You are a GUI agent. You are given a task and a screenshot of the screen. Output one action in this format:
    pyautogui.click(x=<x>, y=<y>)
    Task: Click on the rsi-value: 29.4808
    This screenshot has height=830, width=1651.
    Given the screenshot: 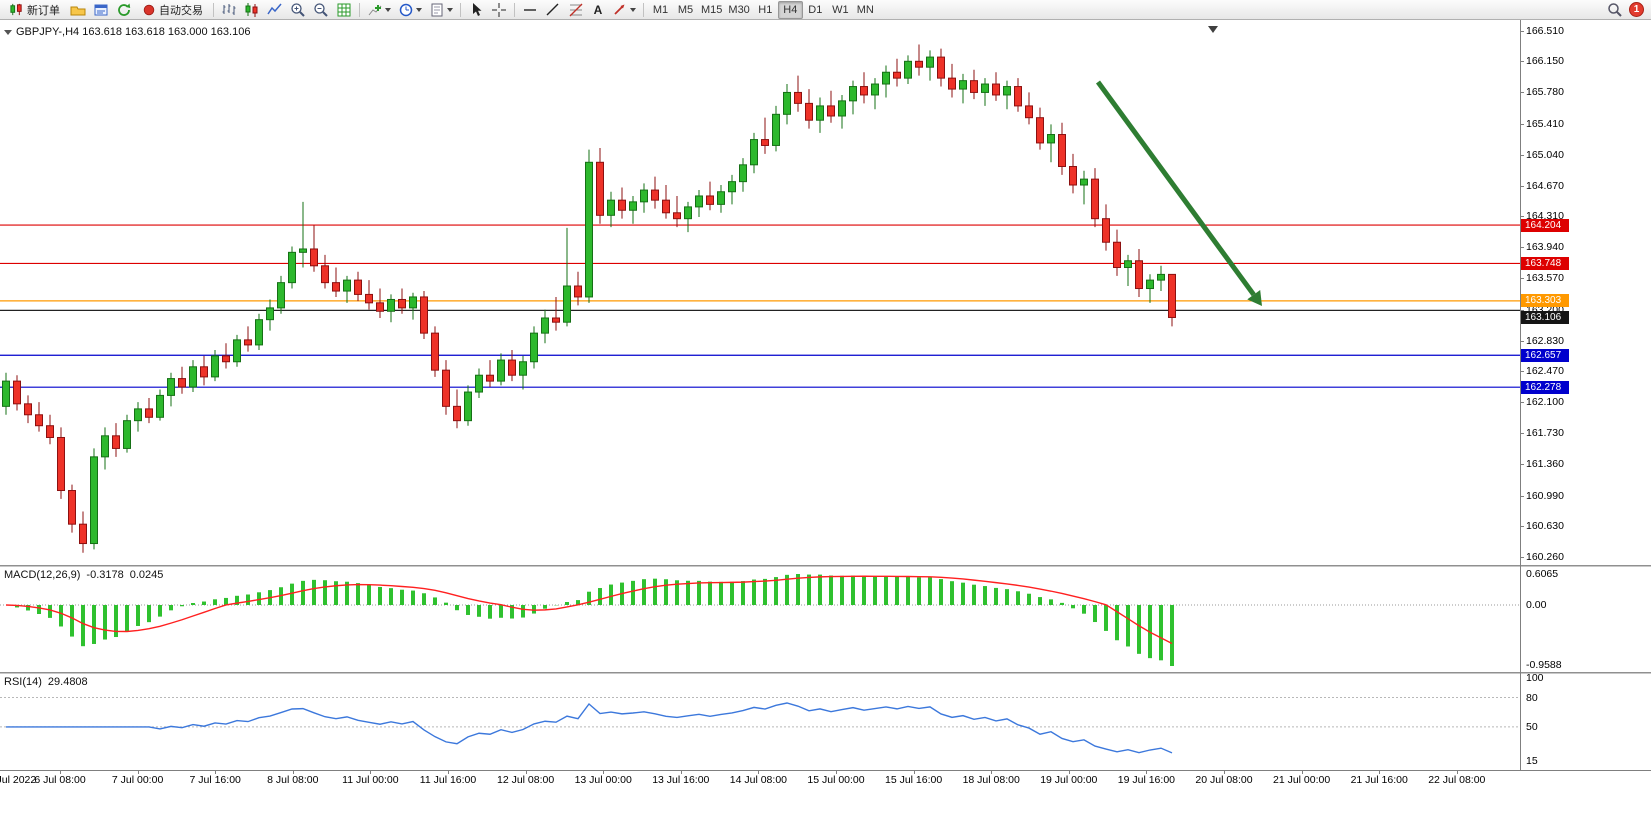 What is the action you would take?
    pyautogui.click(x=67, y=682)
    